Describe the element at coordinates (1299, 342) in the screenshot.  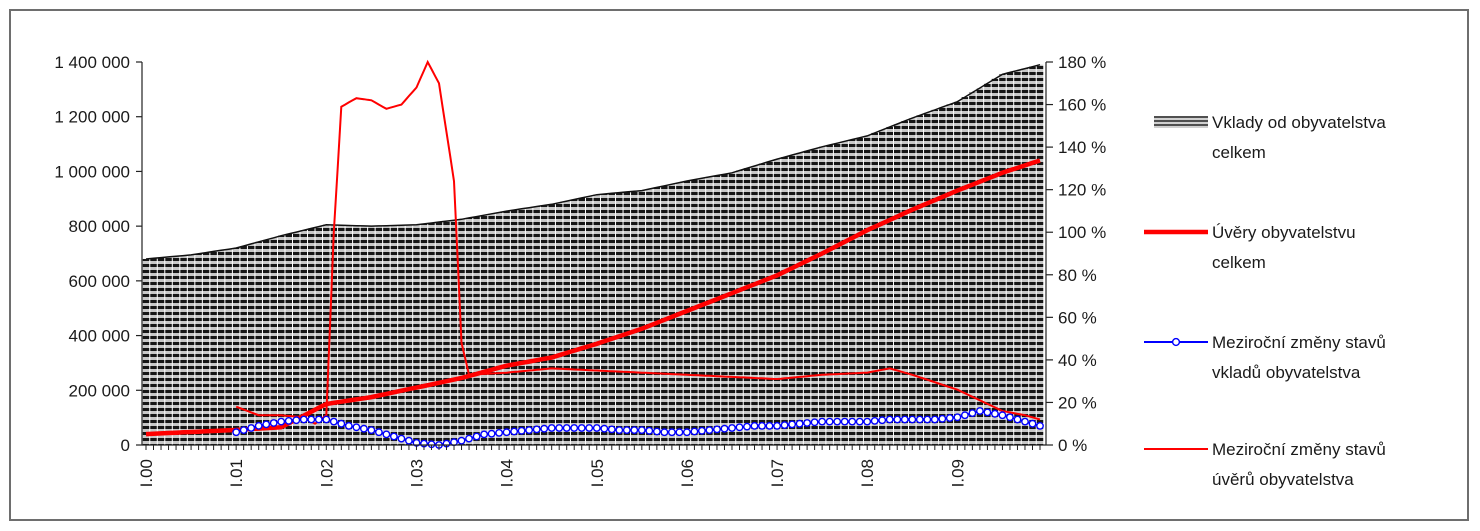
I see `legend-label-deposit-yoy: Meziroční změny stavů` at that location.